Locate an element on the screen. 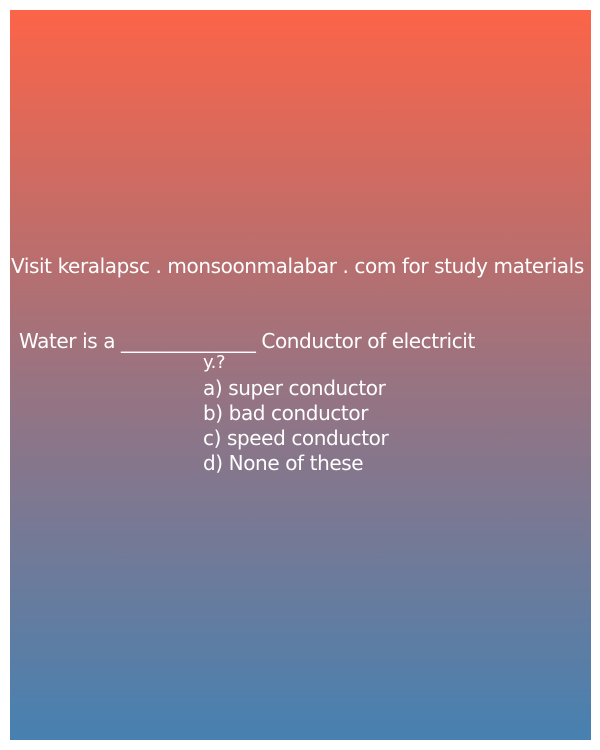 The height and width of the screenshot is (750, 600). option-b: b) bad conductor is located at coordinates (286, 413).